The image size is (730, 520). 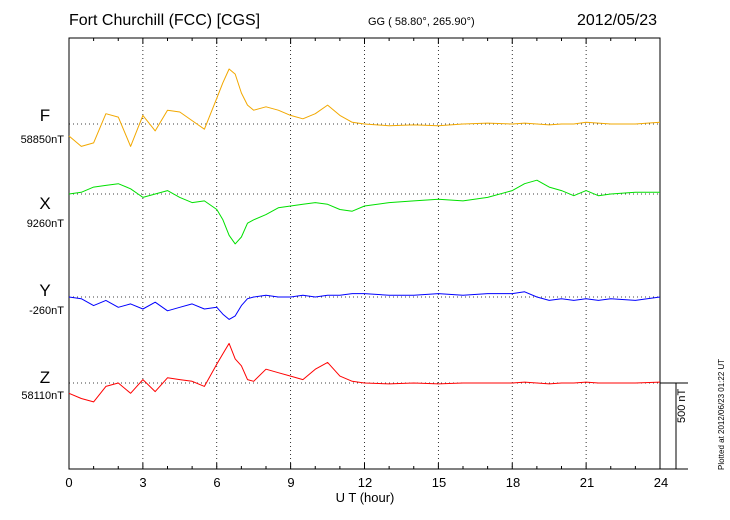 What do you see at coordinates (291, 482) in the screenshot?
I see `x-tick-label: 9` at bounding box center [291, 482].